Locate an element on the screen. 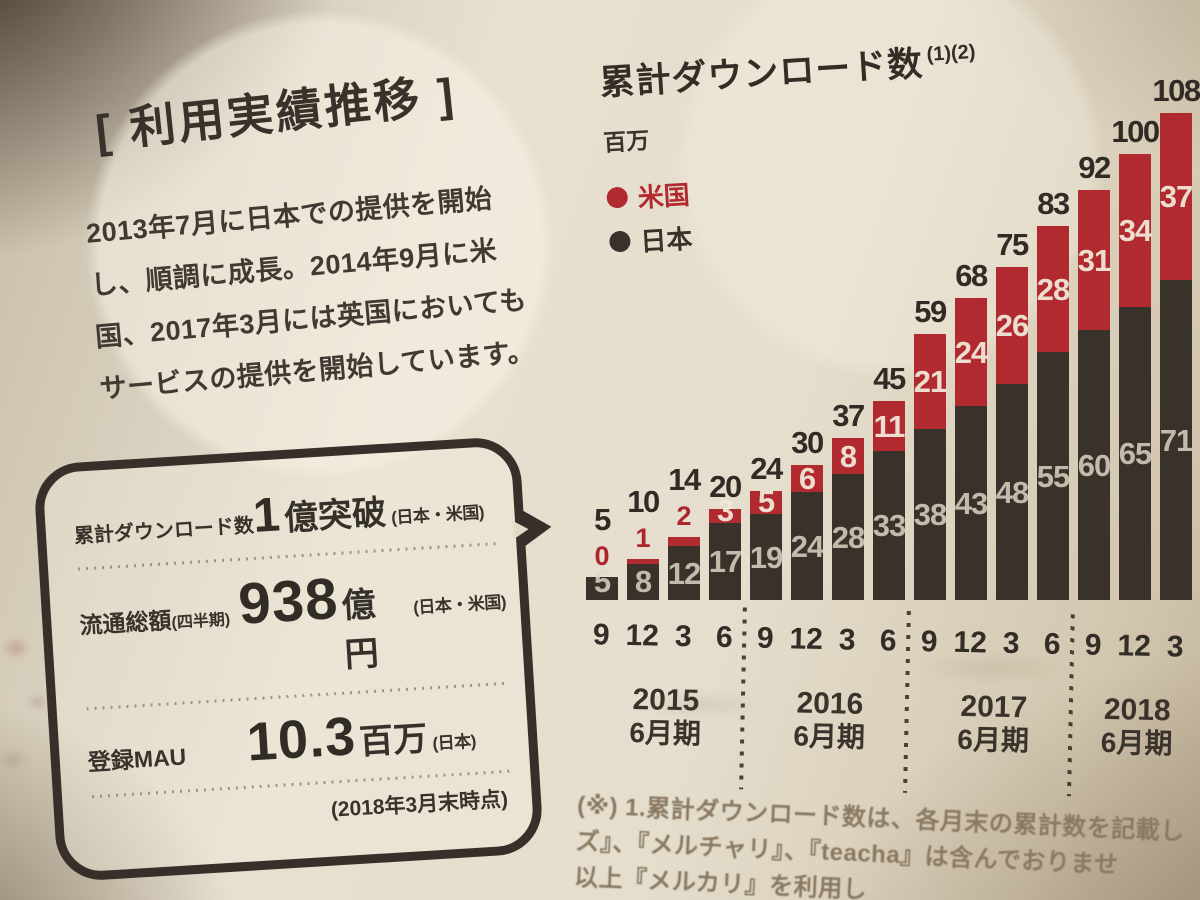 This screenshot has width=1200, height=900. year-group-label: 2016 6月期 is located at coordinates (829, 720).